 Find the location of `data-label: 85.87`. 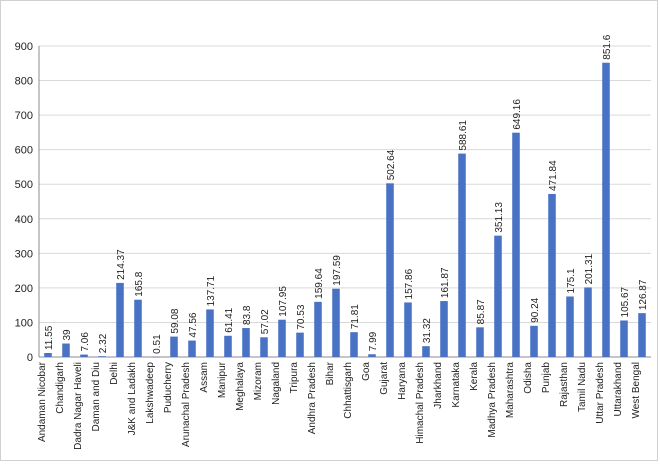

data-label: 85.87 is located at coordinates (481, 311).